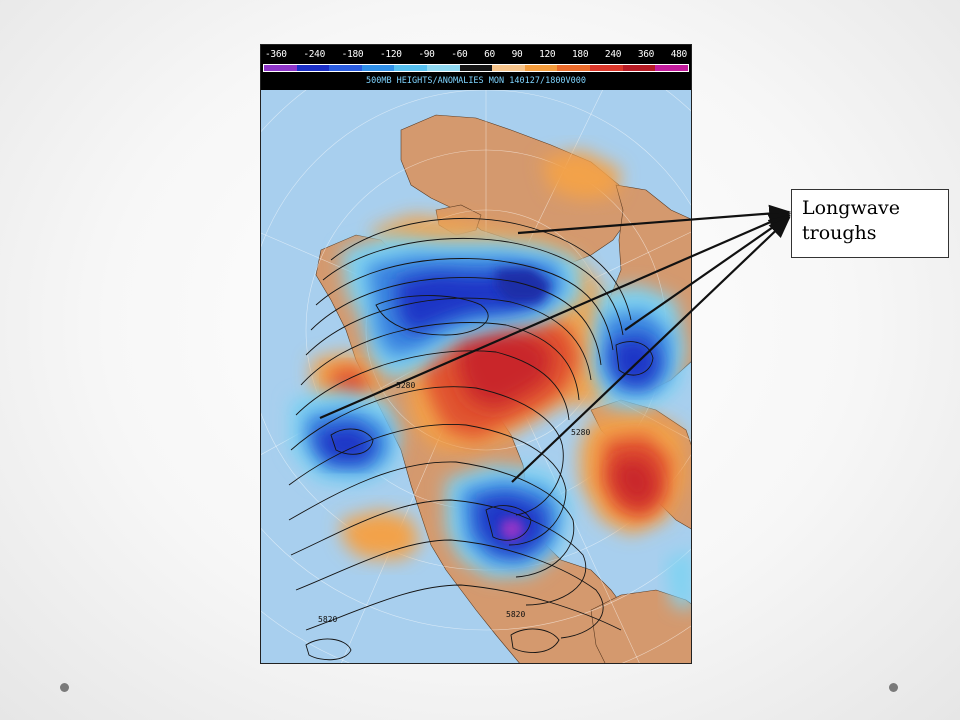 This screenshot has width=960, height=720. I want to click on colorbar-tick-label: -360, so click(276, 54).